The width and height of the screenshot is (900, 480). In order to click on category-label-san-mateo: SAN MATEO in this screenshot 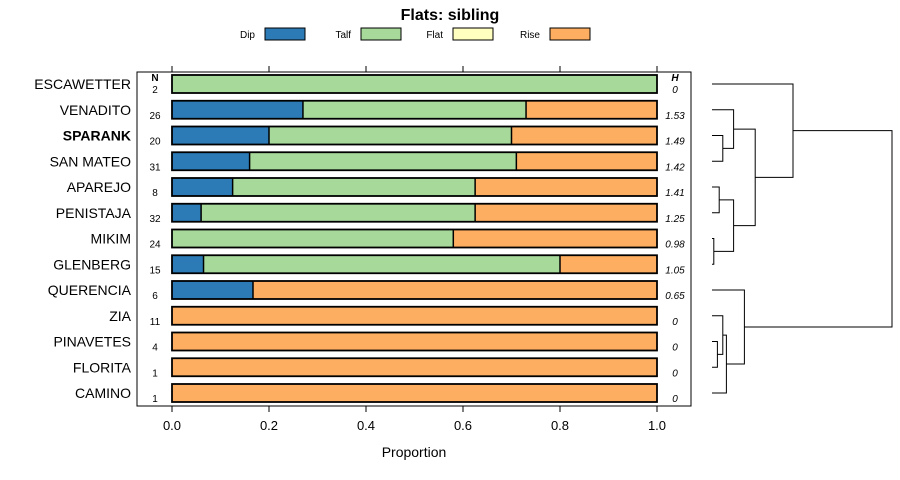, I will do `click(91, 161)`.